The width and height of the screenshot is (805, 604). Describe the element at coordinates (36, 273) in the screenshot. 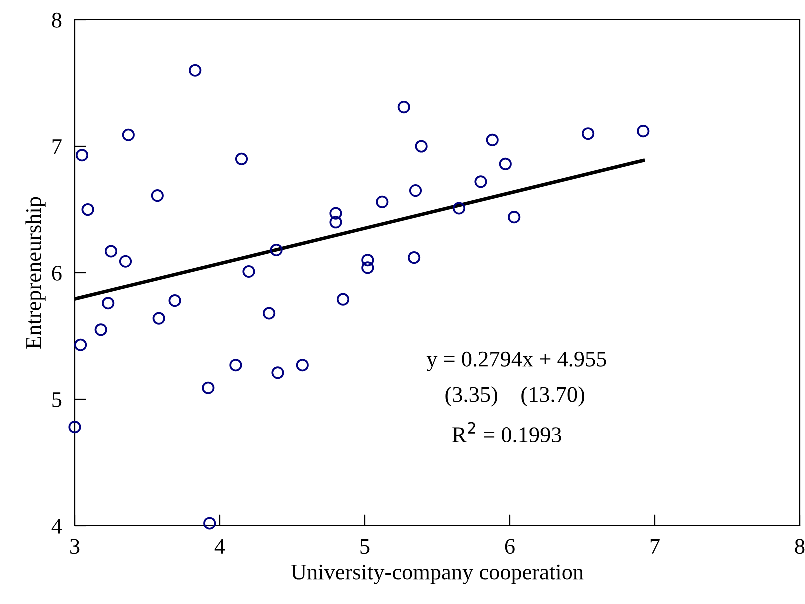

I see `y-axis-title: Entrepreneurship` at that location.